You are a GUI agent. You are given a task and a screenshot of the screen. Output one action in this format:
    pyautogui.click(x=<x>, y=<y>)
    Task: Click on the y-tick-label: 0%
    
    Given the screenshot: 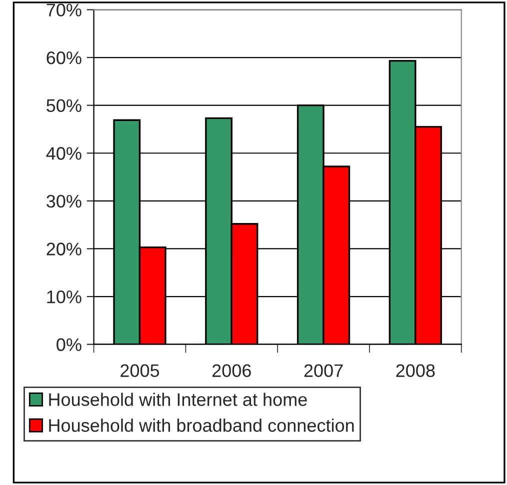 What is the action you would take?
    pyautogui.click(x=69, y=345)
    